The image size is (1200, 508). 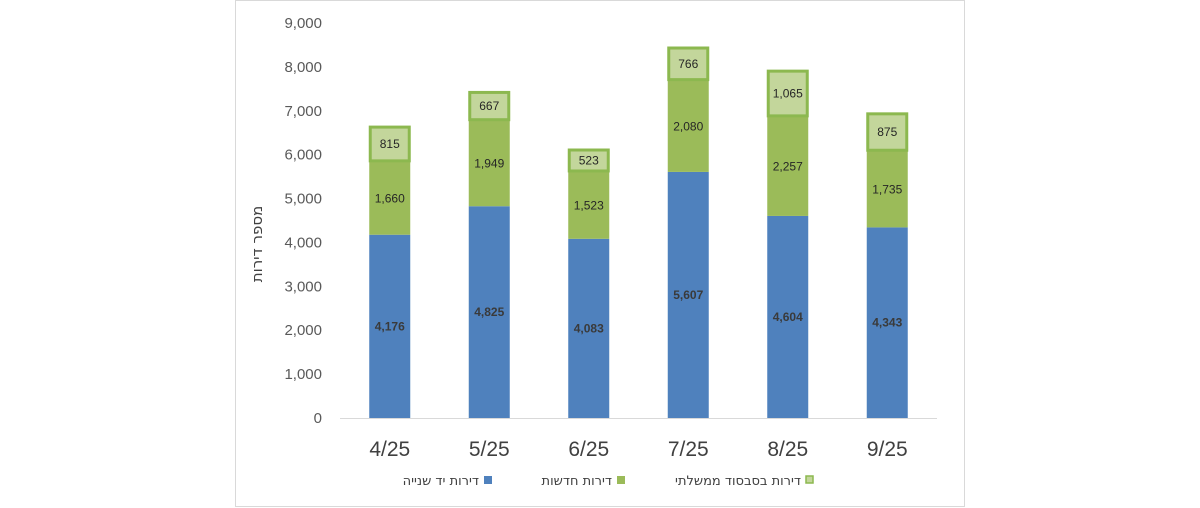 What do you see at coordinates (688, 449) in the screenshot?
I see `x-tick-label: 7/25` at bounding box center [688, 449].